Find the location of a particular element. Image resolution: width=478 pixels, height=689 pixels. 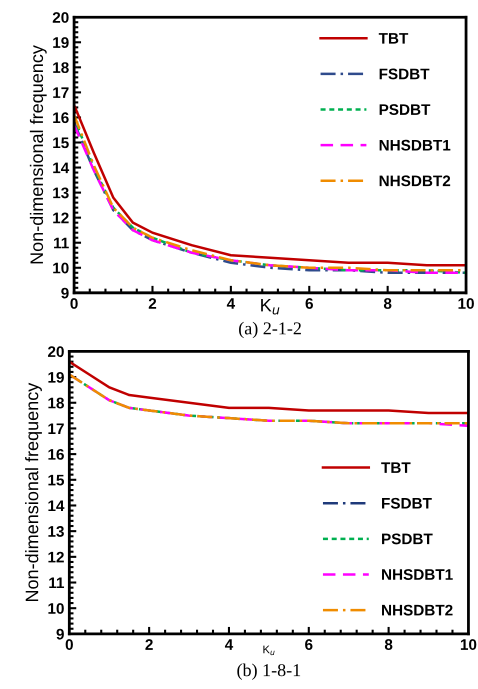

text: (b) 1-8-1 is located at coordinates (268, 672).